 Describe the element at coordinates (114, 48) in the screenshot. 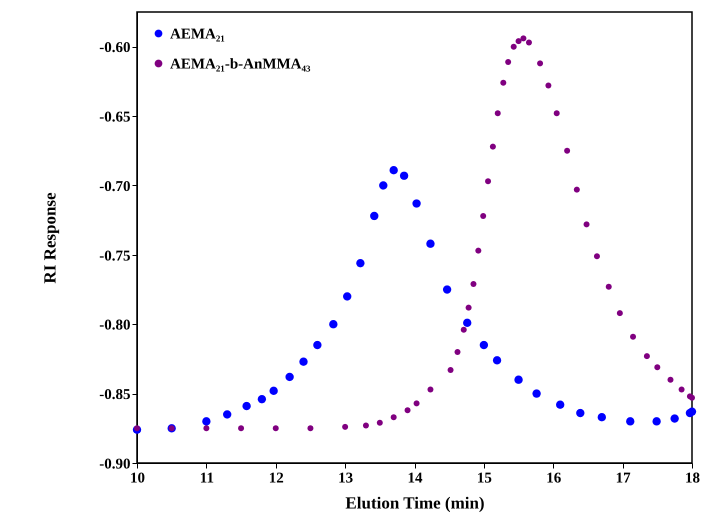

I see `y-tick-label: -0.60` at that location.